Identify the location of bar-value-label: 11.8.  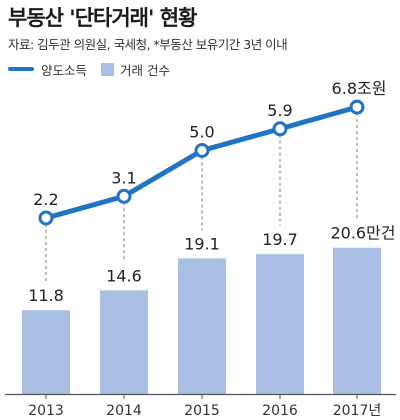
(46, 295).